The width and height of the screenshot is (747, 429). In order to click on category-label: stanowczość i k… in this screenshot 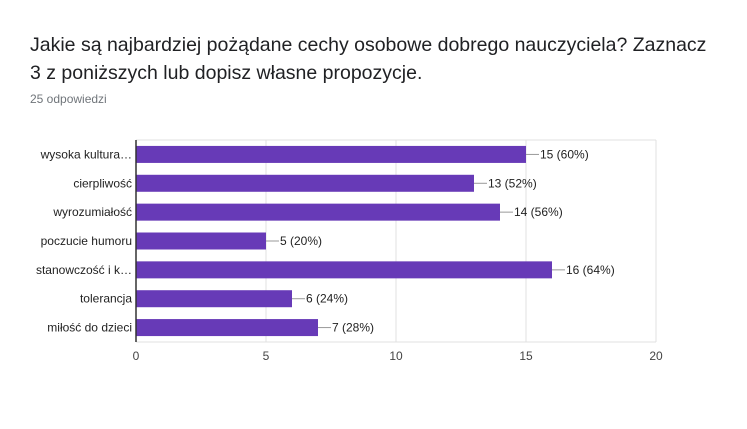, I will do `click(84, 270)`.